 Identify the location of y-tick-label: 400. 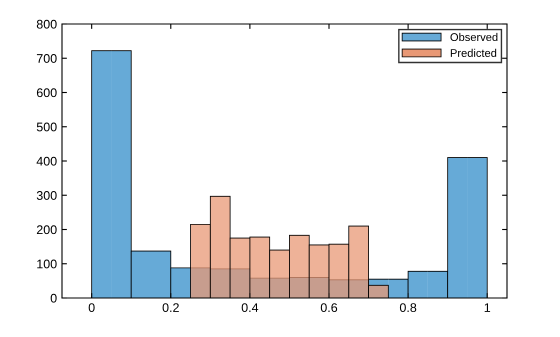
(46, 161).